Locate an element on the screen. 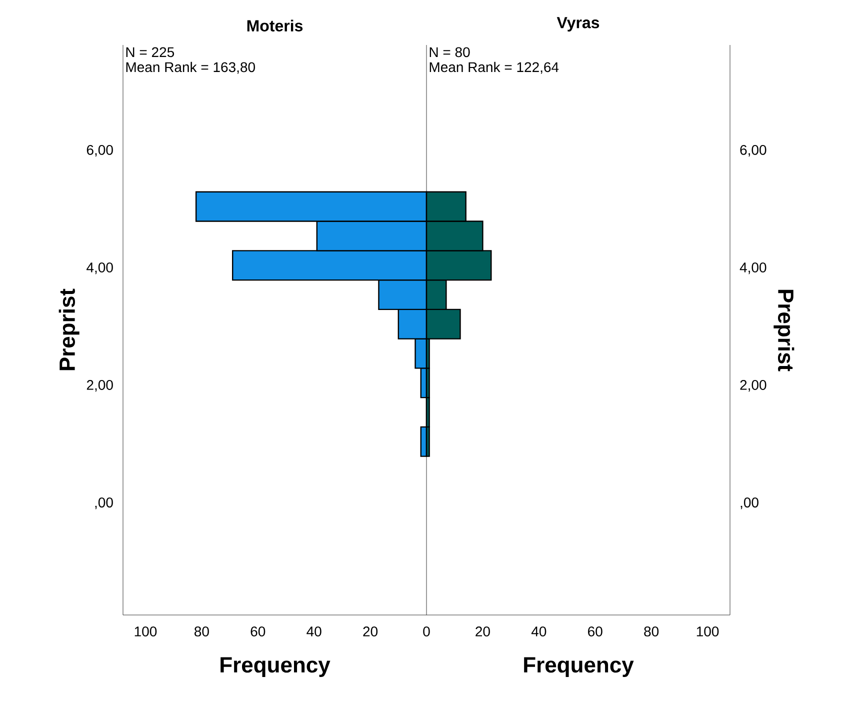 The height and width of the screenshot is (717, 843). annotation: Mean Rank = 122,64 is located at coordinates (494, 68).